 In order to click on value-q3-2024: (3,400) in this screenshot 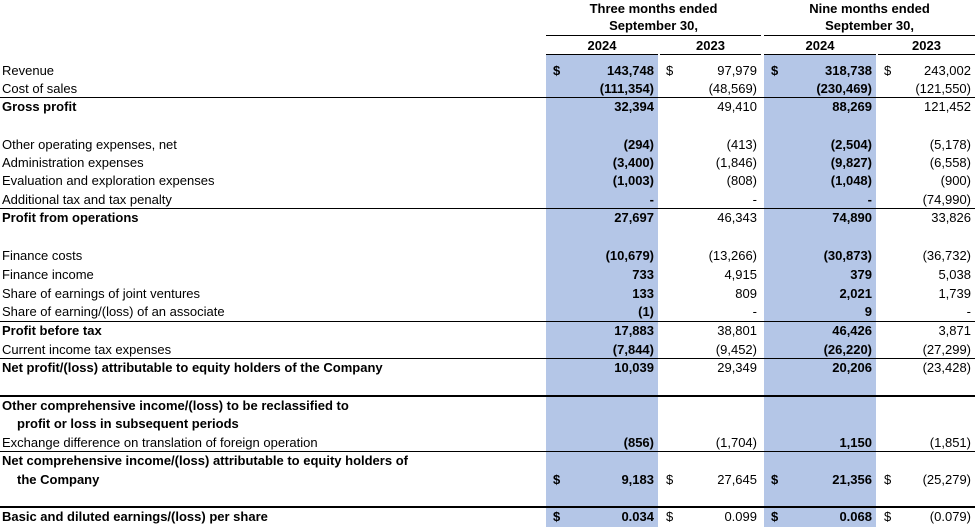, I will do `click(633, 162)`.